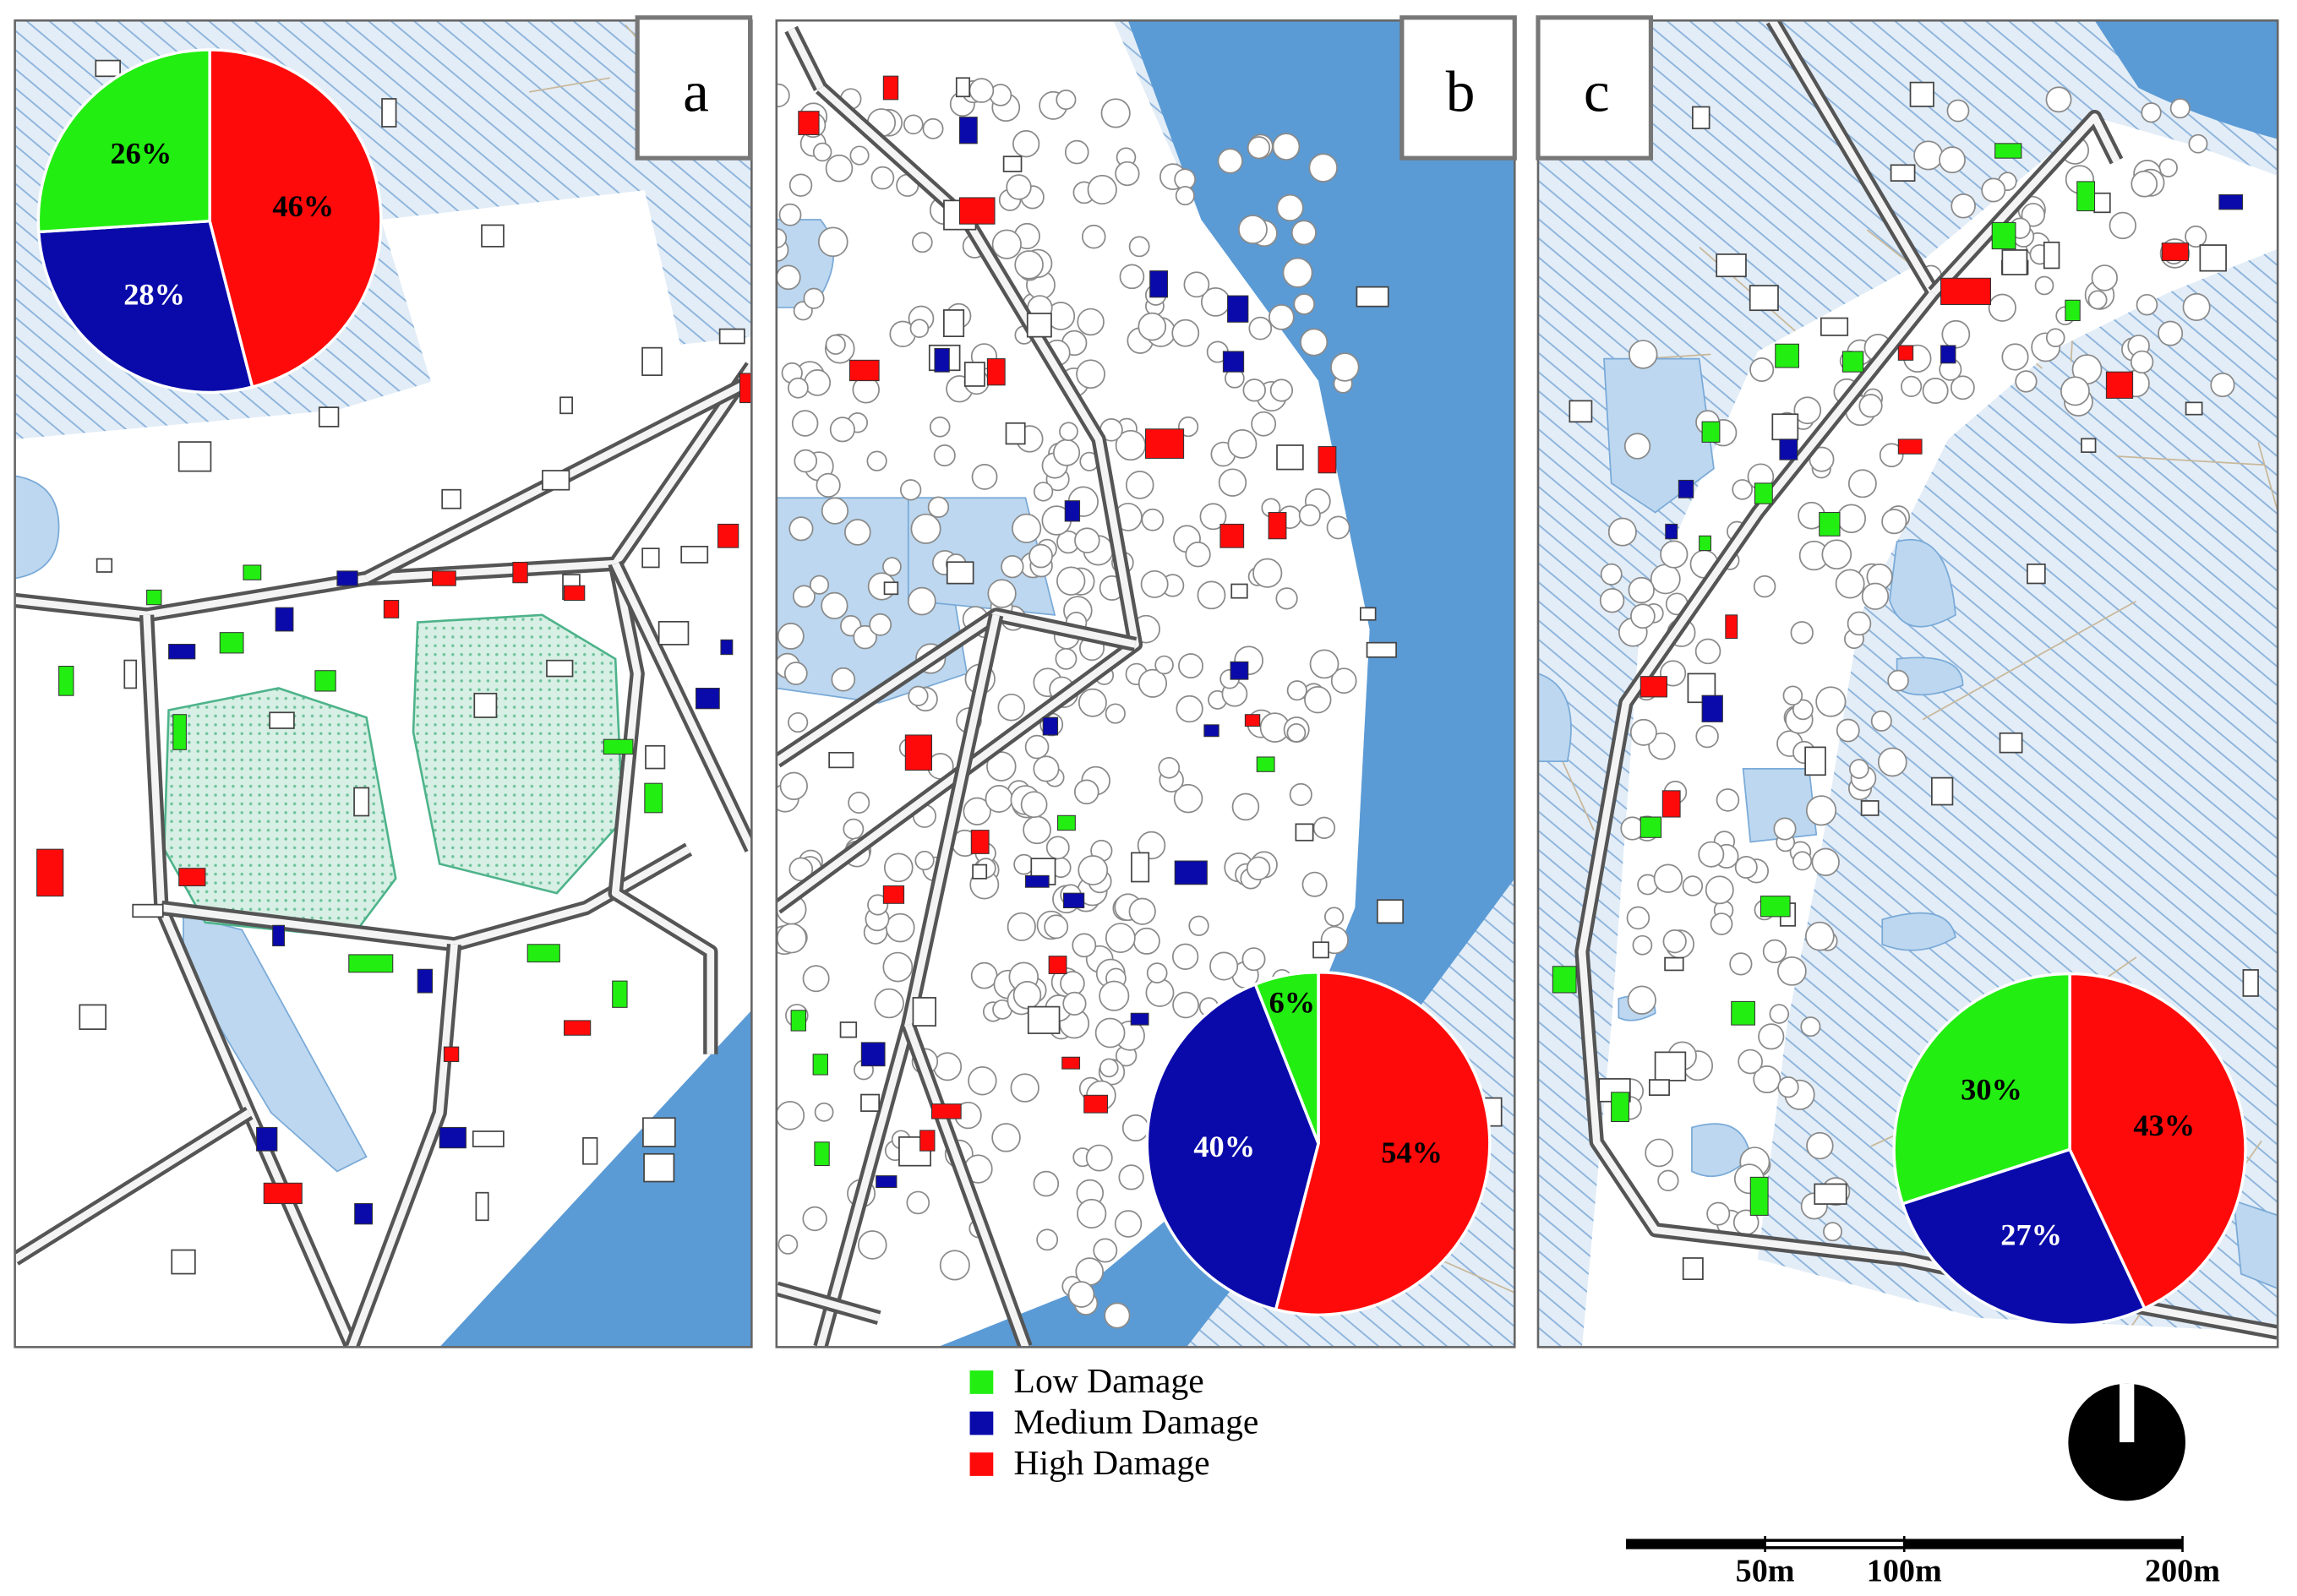 The image size is (2297, 1596). Describe the element at coordinates (1991, 1090) in the screenshot. I see `pie-label: 30%` at that location.